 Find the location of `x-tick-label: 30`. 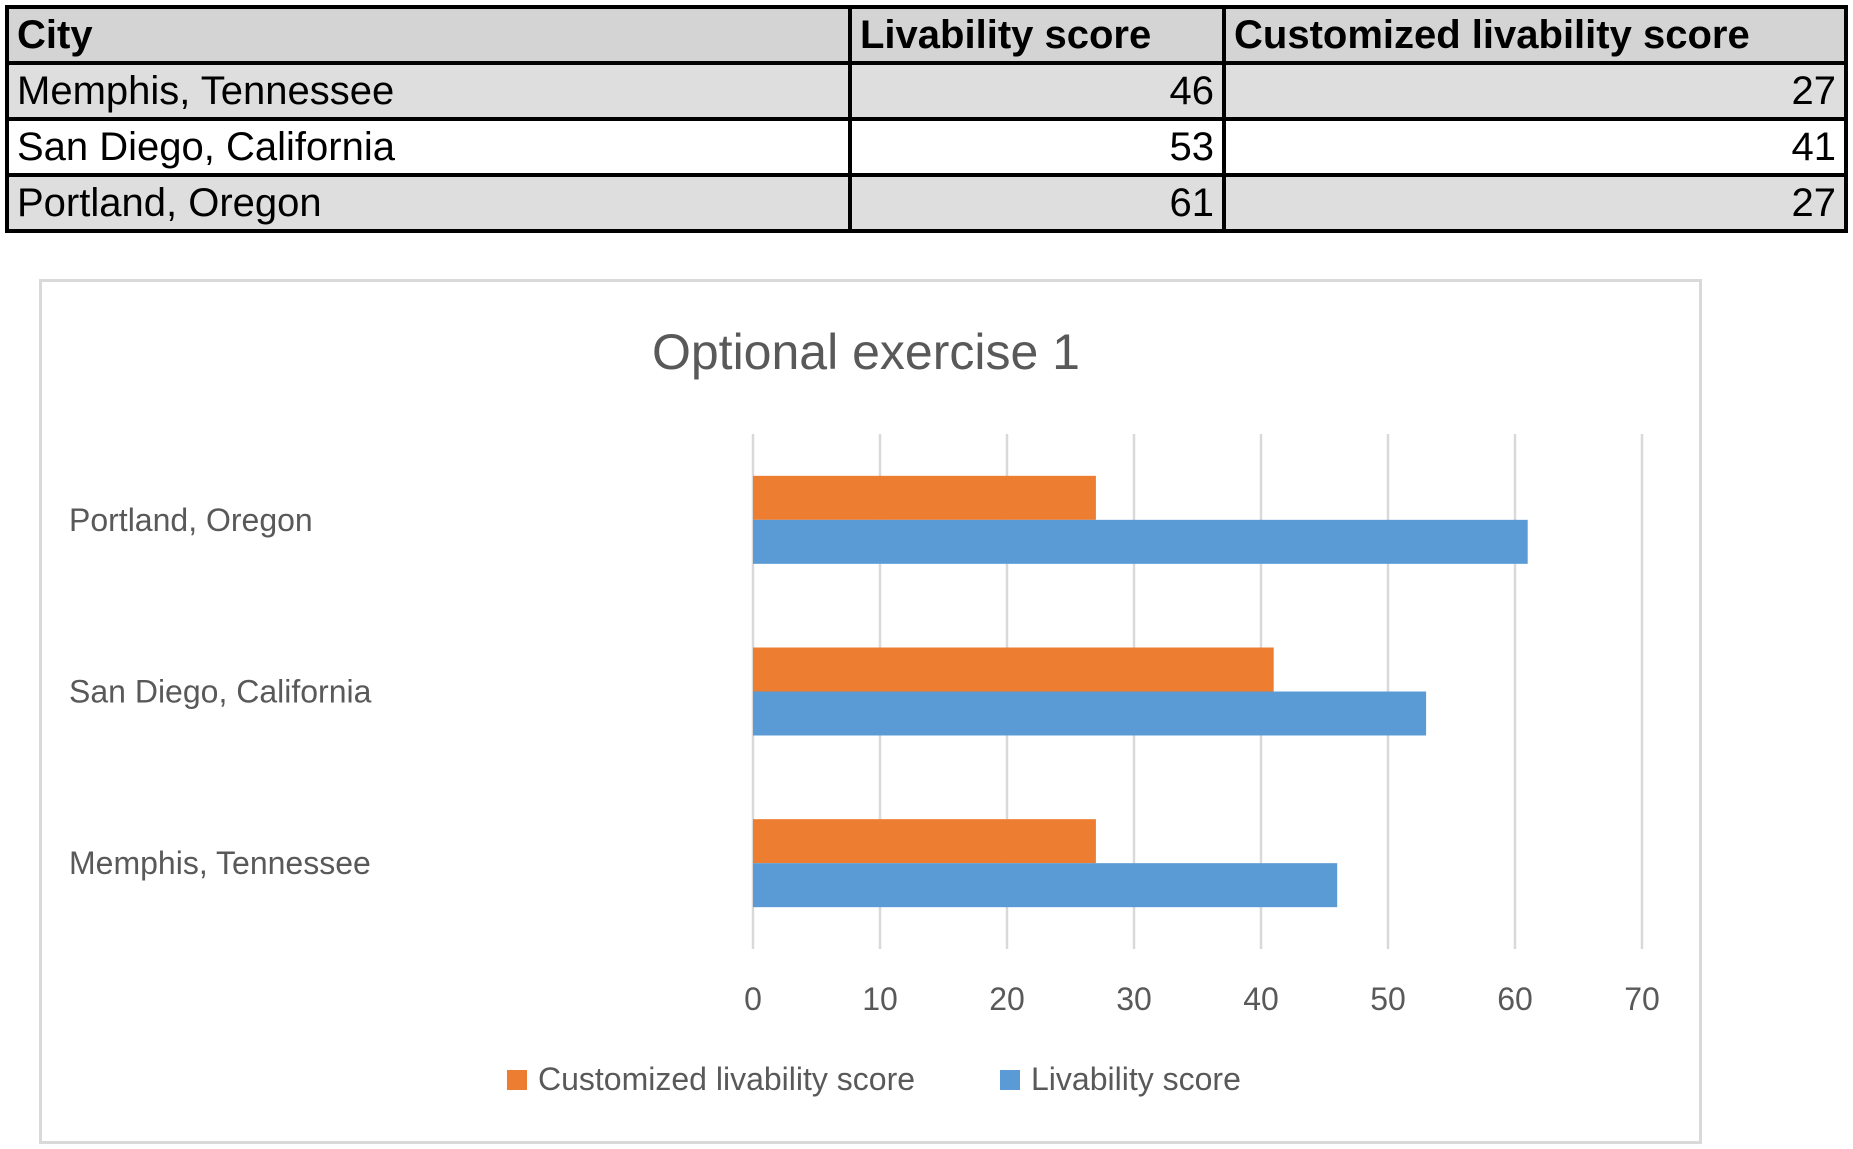

x-tick-label: 30 is located at coordinates (1134, 999).